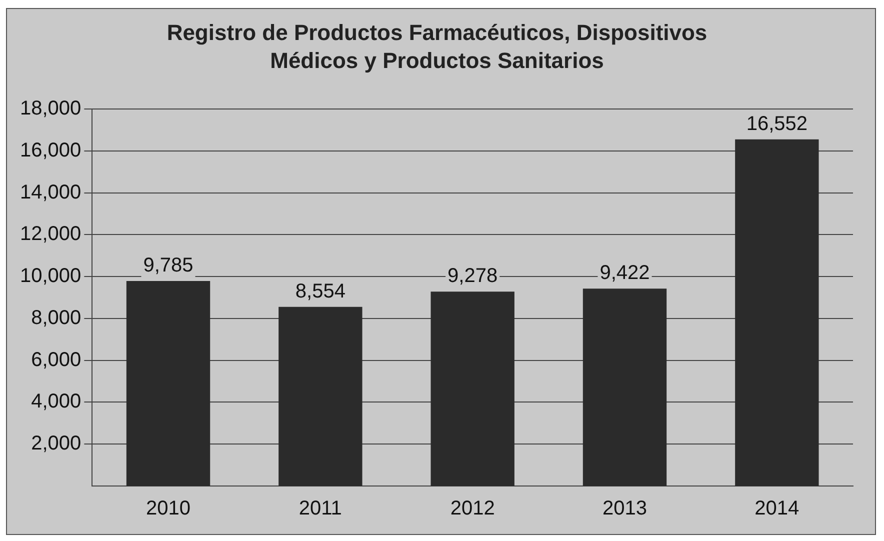 The width and height of the screenshot is (884, 541). Describe the element at coordinates (56, 443) in the screenshot. I see `y-tick-label: 2,000` at that location.